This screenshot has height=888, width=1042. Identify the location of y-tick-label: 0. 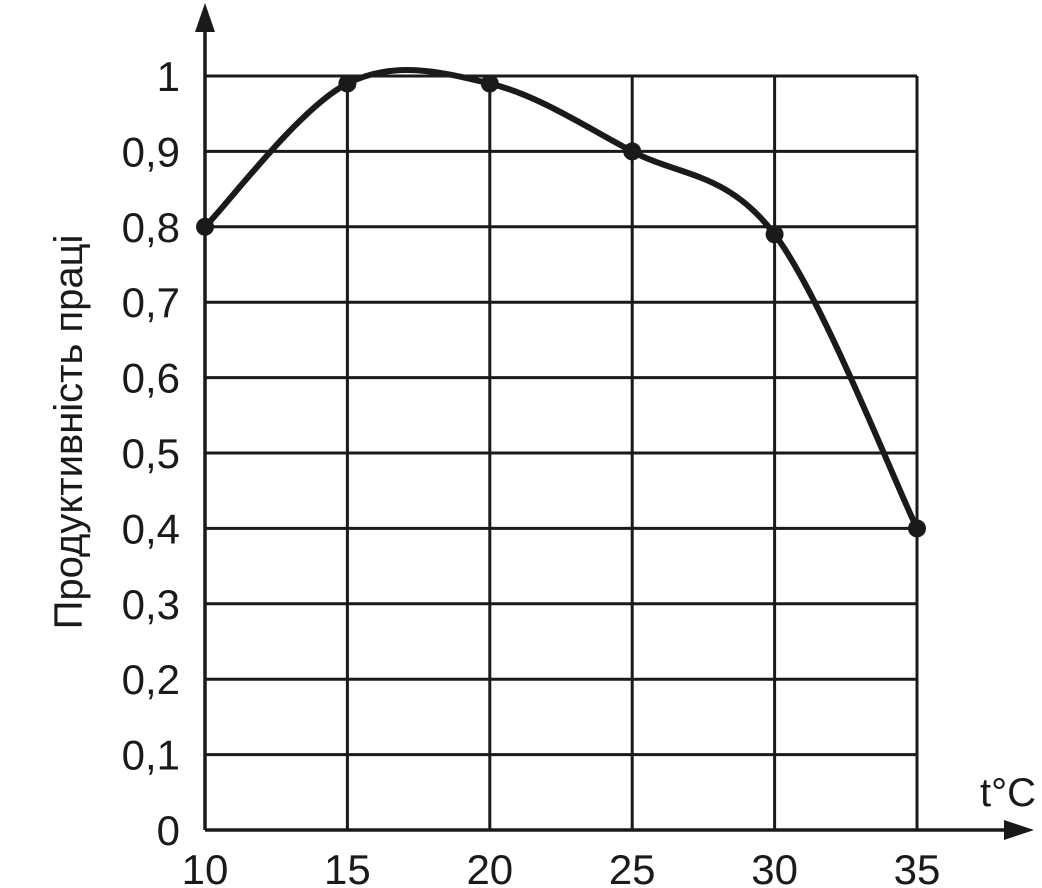
(168, 830).